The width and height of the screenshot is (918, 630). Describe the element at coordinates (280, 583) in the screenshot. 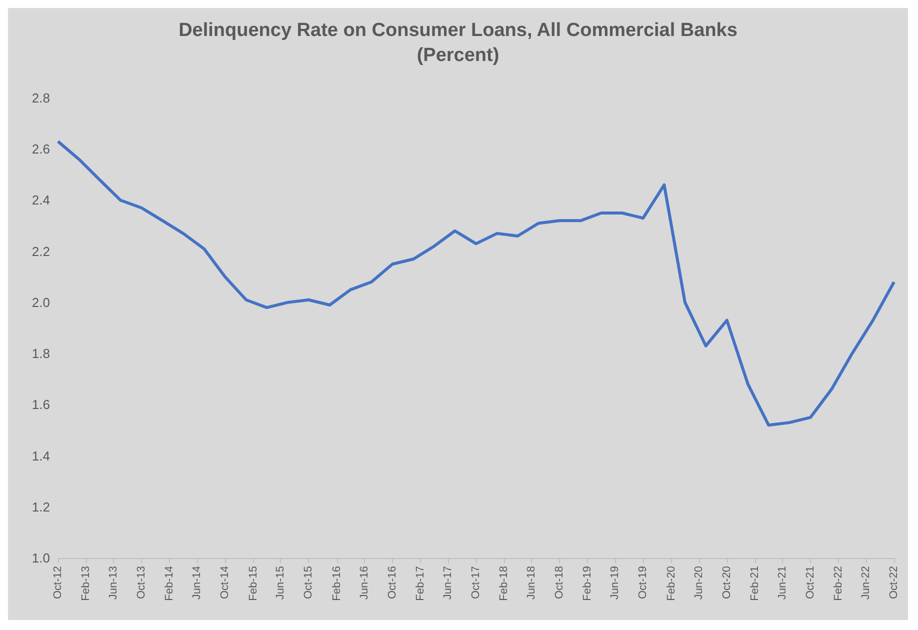

I see `x-tick-label: Jun-15` at that location.